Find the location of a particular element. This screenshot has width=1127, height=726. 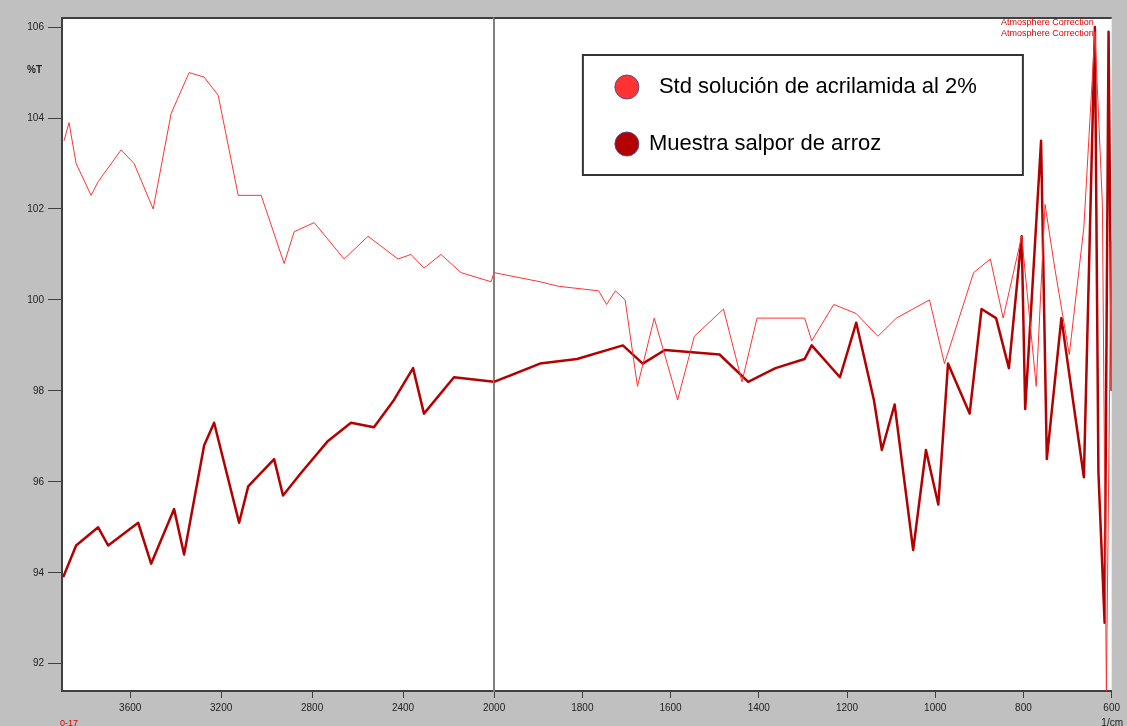

legend-label: Std solución de acrilamida al 2% is located at coordinates (817, 86).